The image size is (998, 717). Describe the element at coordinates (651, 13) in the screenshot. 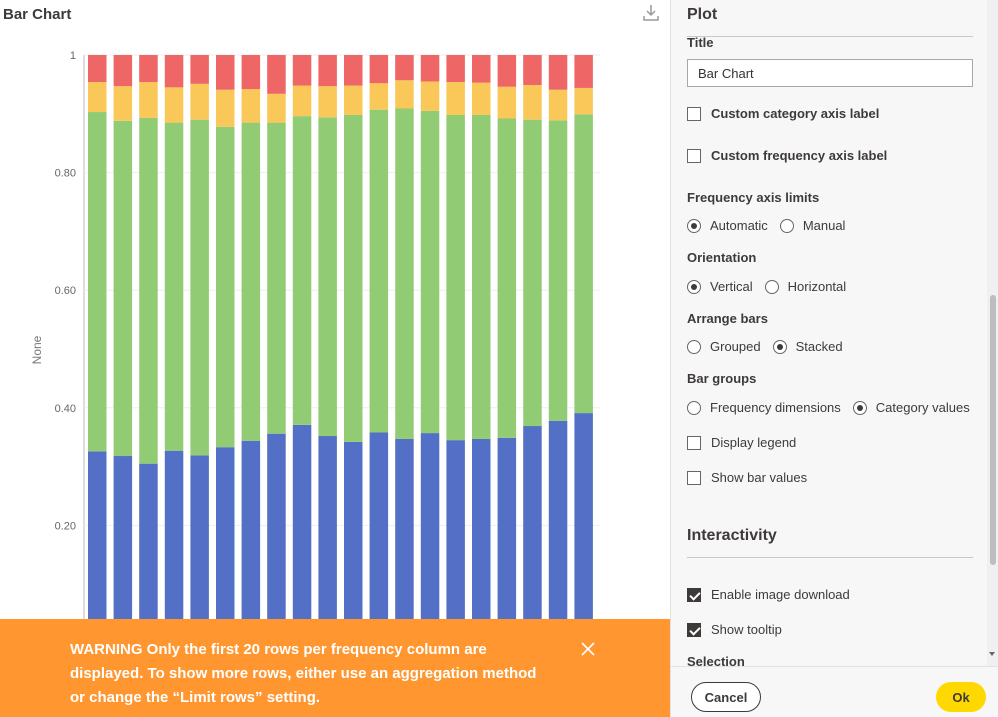

I see `download-button` at that location.